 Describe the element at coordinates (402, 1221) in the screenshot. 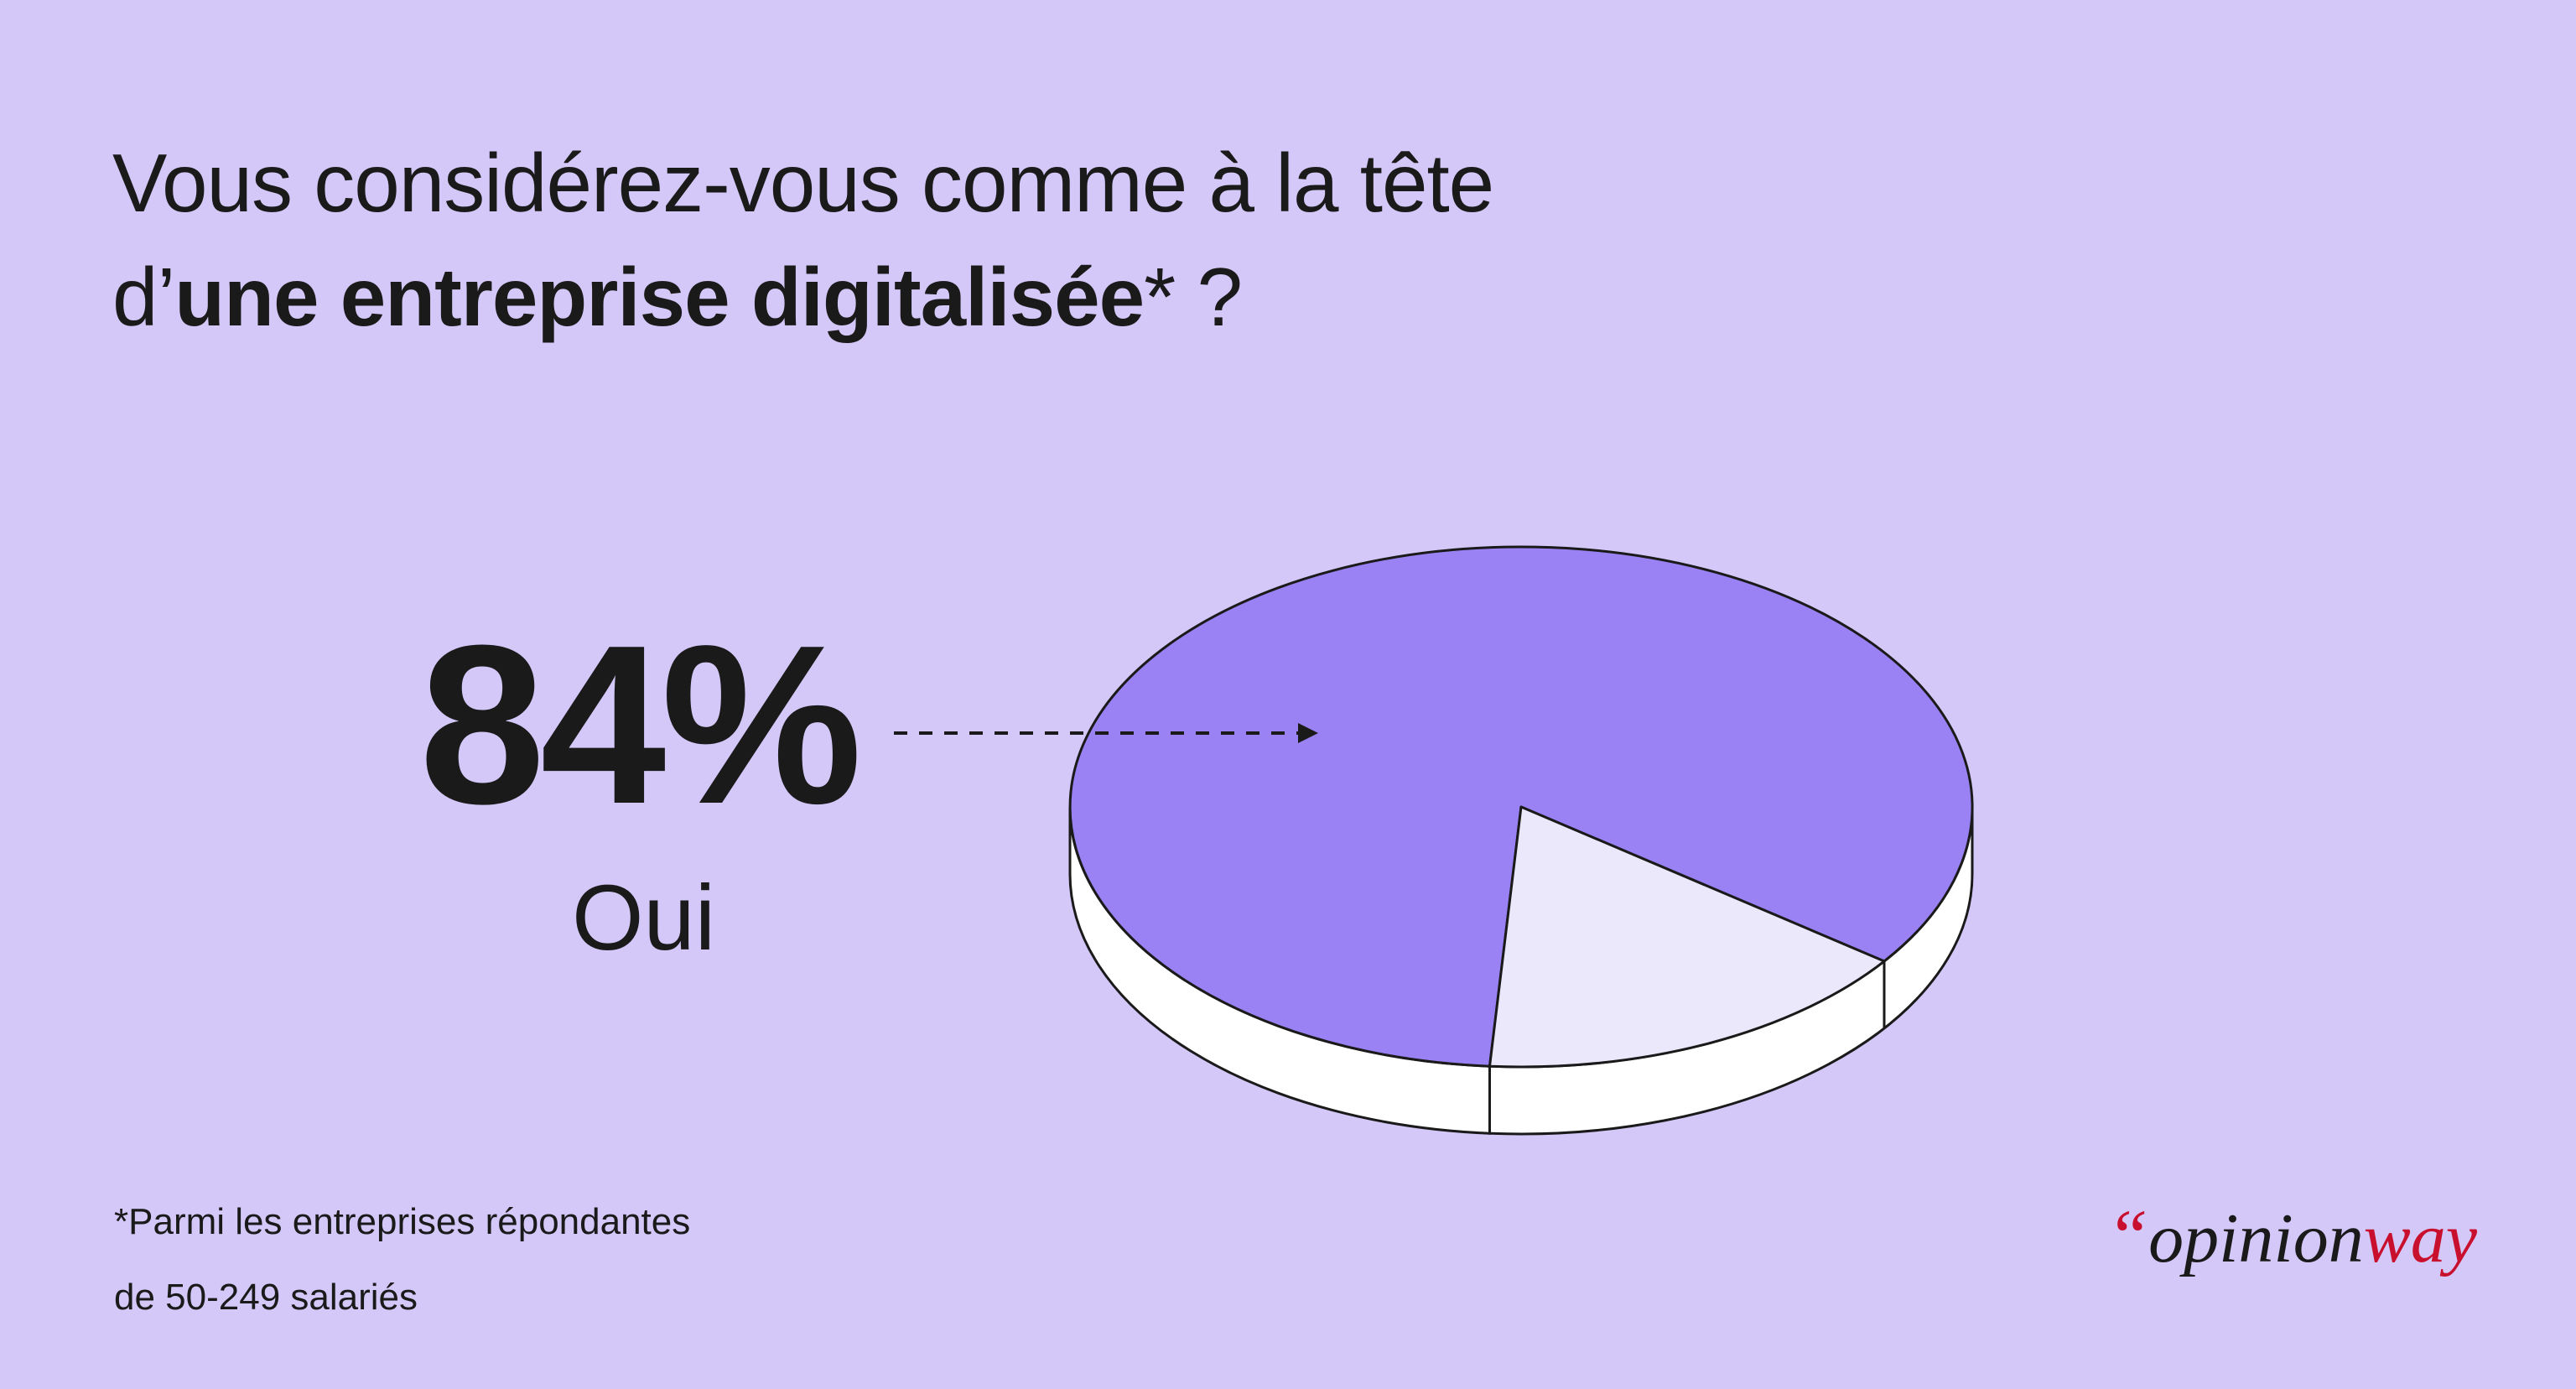

I see `footnote-line-1: *Parmi les entreprises répondantes` at that location.